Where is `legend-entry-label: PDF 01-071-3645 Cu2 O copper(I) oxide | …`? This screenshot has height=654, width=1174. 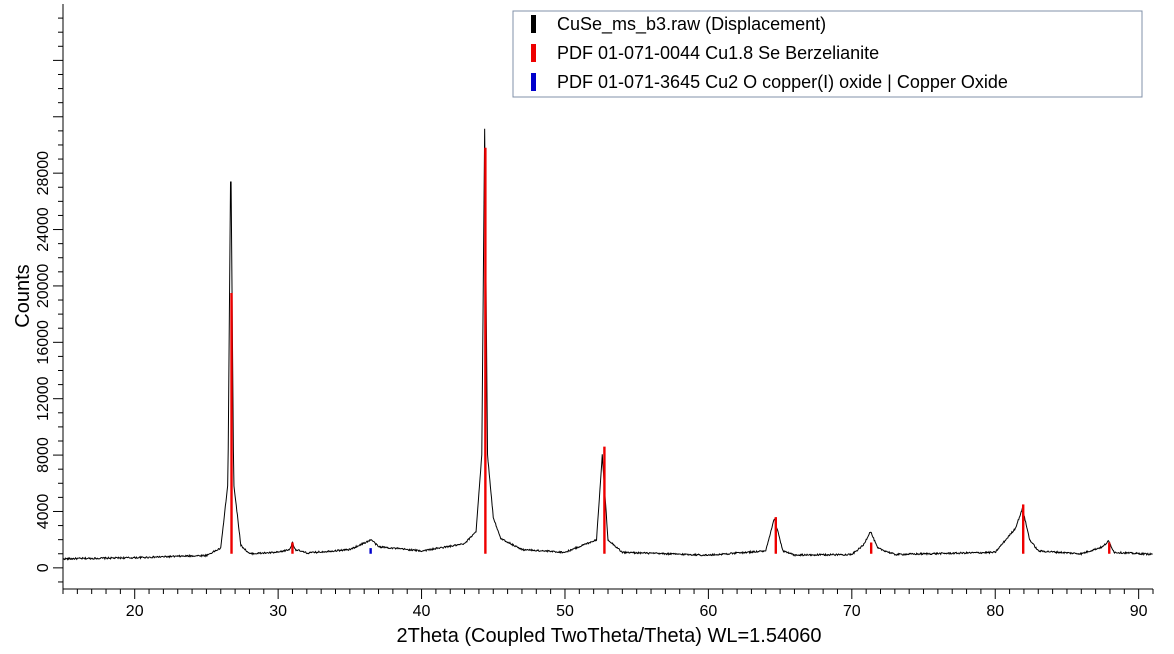 legend-entry-label: PDF 01-071-3645 Cu2 O copper(I) oxide | … is located at coordinates (782, 82).